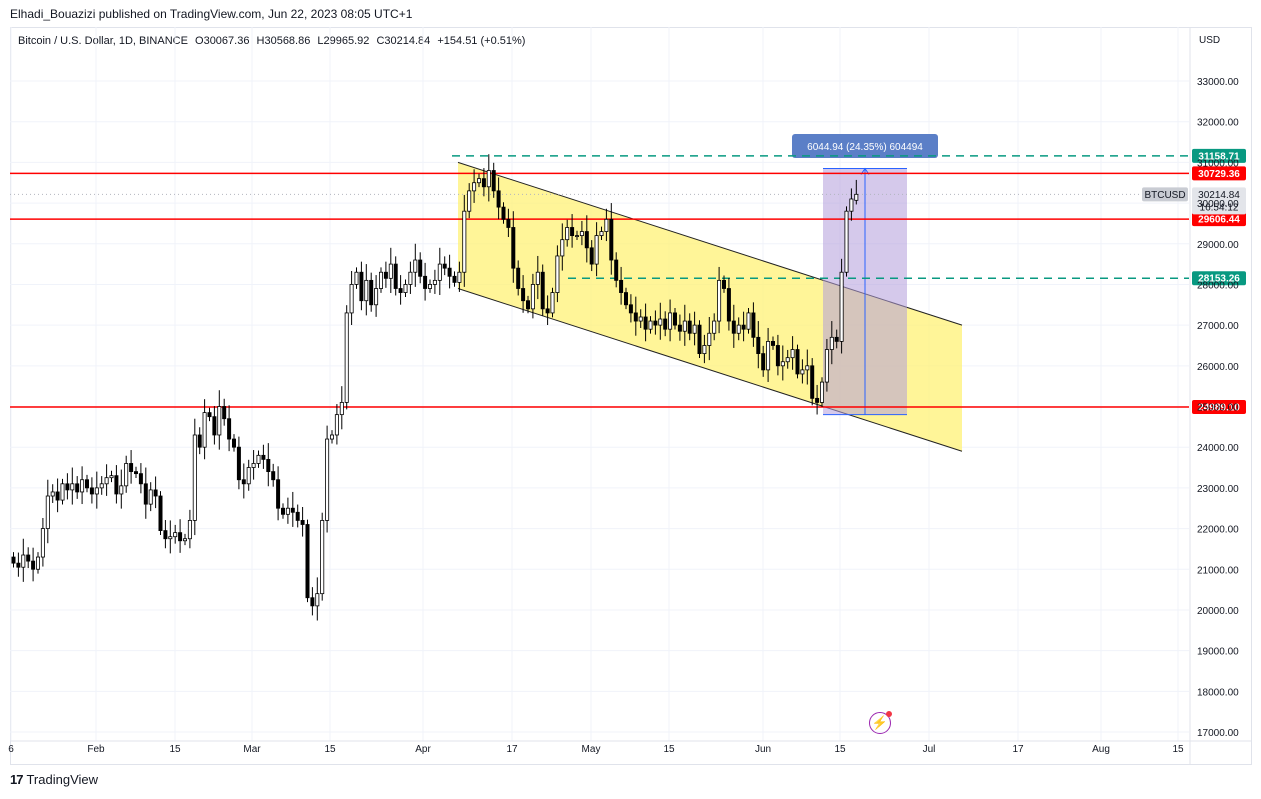  What do you see at coordinates (880, 722) in the screenshot?
I see `lightning-icon: ⚡` at bounding box center [880, 722].